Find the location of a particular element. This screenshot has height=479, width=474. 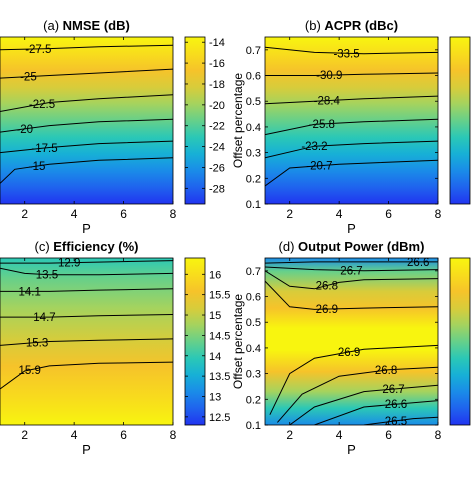

contour-label: -25.8 is located at coordinates (322, 125).